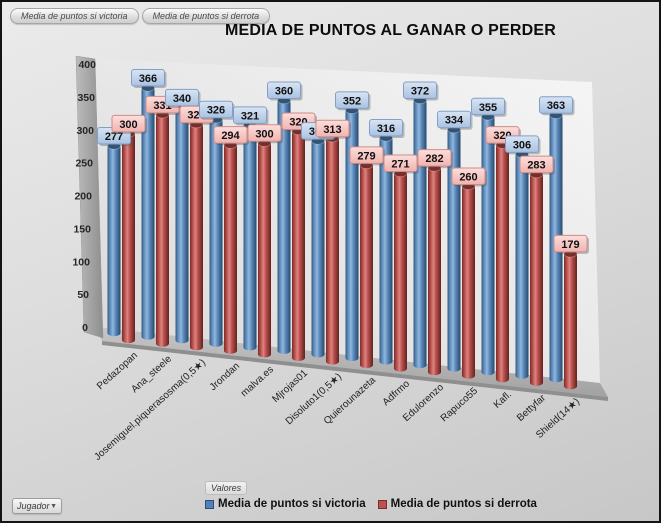 Image resolution: width=661 pixels, height=523 pixels. I want to click on bar-victoria-bettyfar, so click(522, 264).